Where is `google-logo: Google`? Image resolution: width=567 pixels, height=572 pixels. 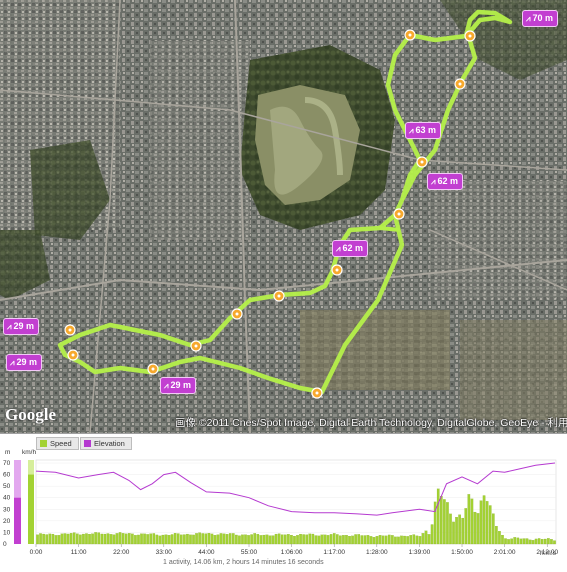 google-logo: Google is located at coordinates (30, 414).